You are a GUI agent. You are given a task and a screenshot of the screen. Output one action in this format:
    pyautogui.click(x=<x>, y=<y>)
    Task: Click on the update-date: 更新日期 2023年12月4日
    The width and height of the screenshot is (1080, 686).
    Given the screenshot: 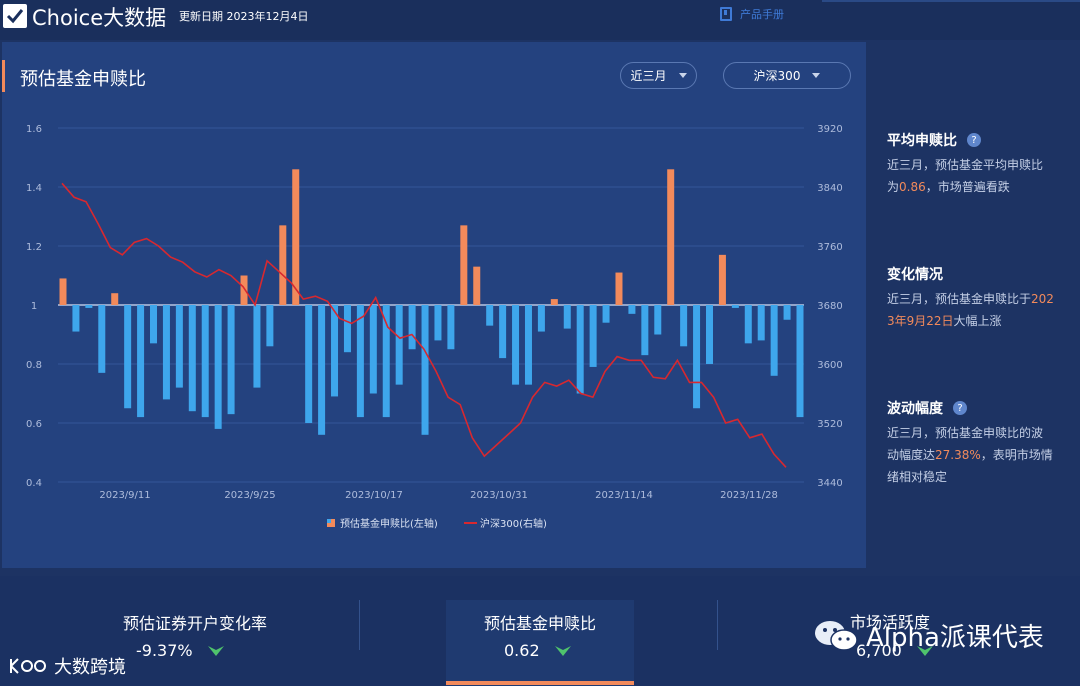 What is the action you would take?
    pyautogui.click(x=244, y=16)
    